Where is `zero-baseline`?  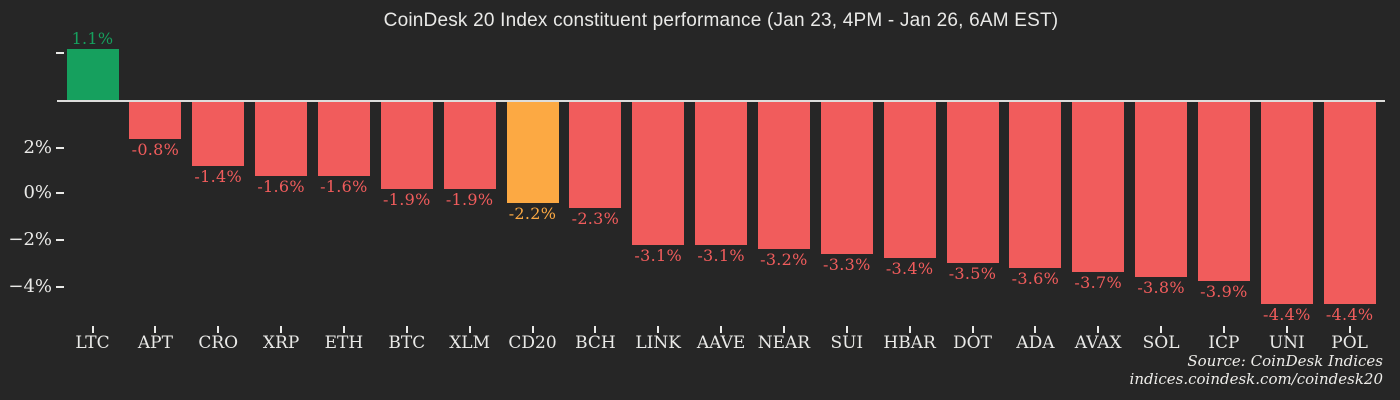
zero-baseline is located at coordinates (721, 101).